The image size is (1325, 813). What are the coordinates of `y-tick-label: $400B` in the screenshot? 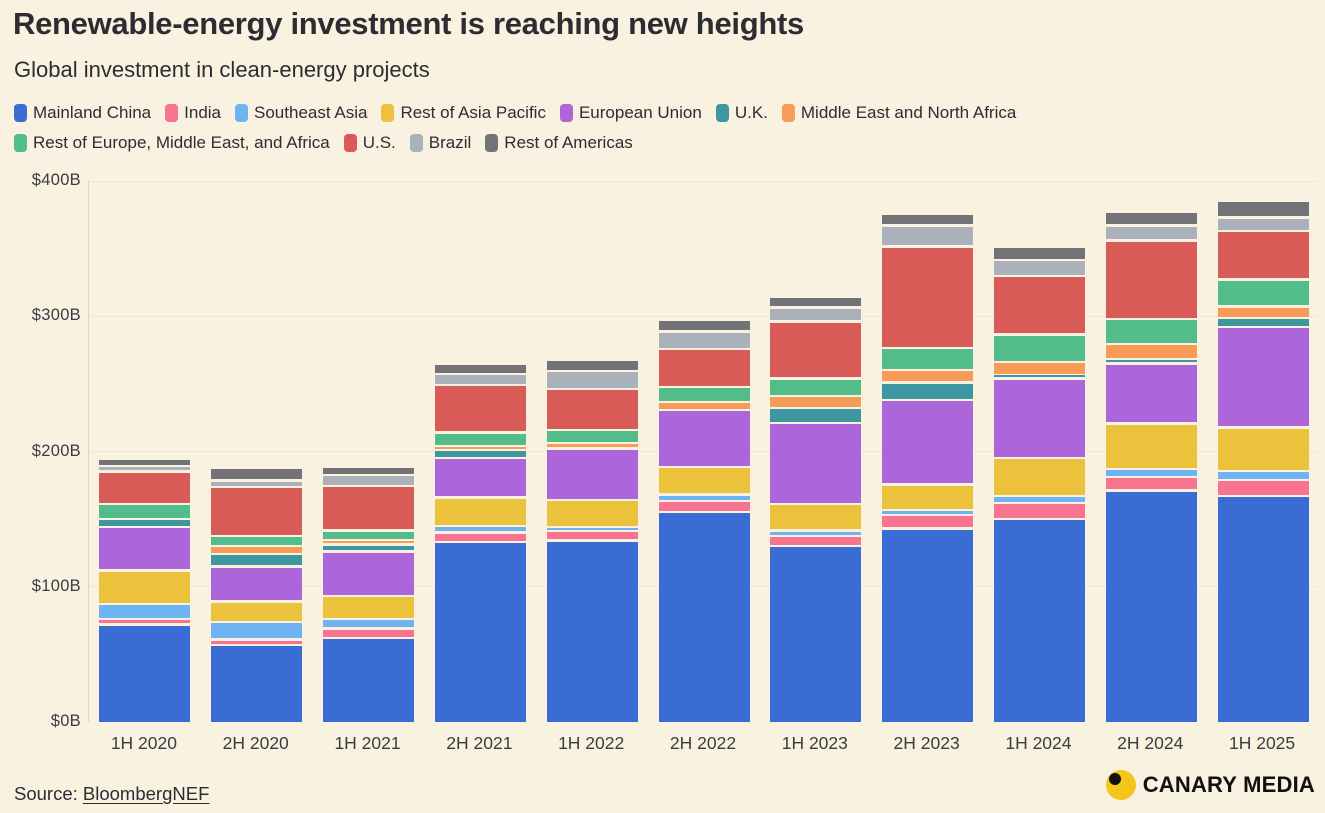 It's located at (56, 180).